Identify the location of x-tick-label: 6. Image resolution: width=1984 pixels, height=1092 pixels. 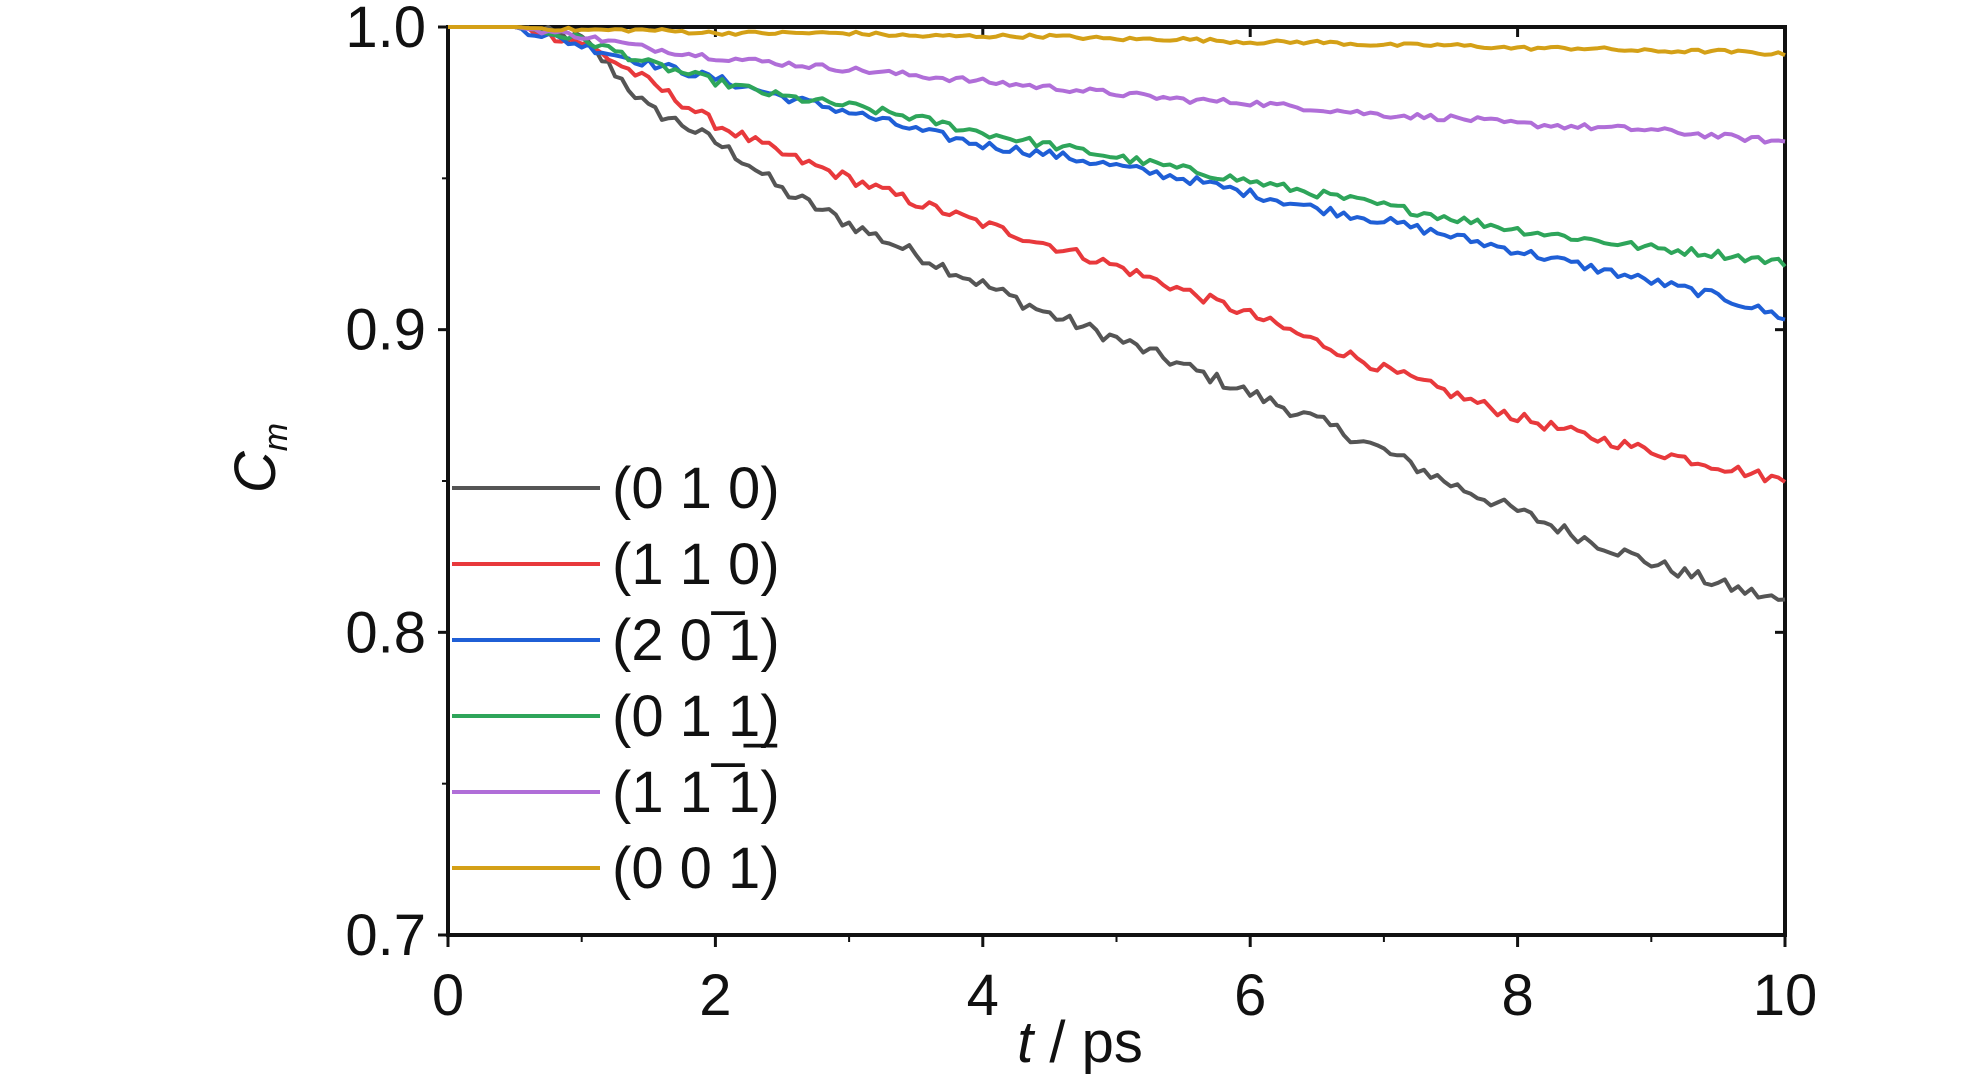
(1250, 995).